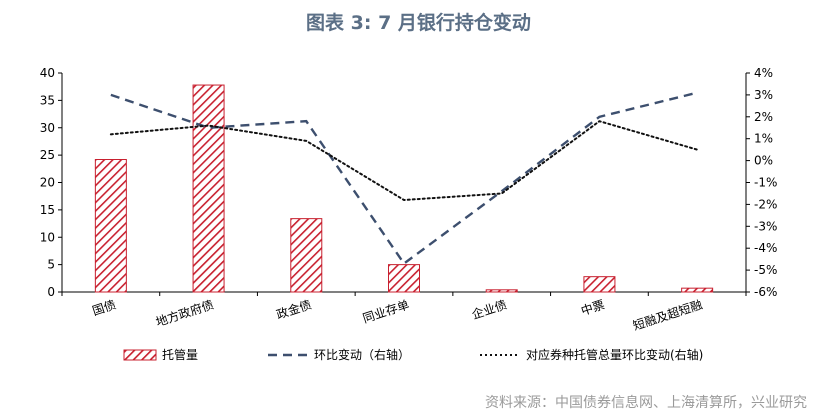 Image resolution: width=837 pixels, height=418 pixels. What do you see at coordinates (763, 117) in the screenshot?
I see `right-tick-label: 2%` at bounding box center [763, 117].